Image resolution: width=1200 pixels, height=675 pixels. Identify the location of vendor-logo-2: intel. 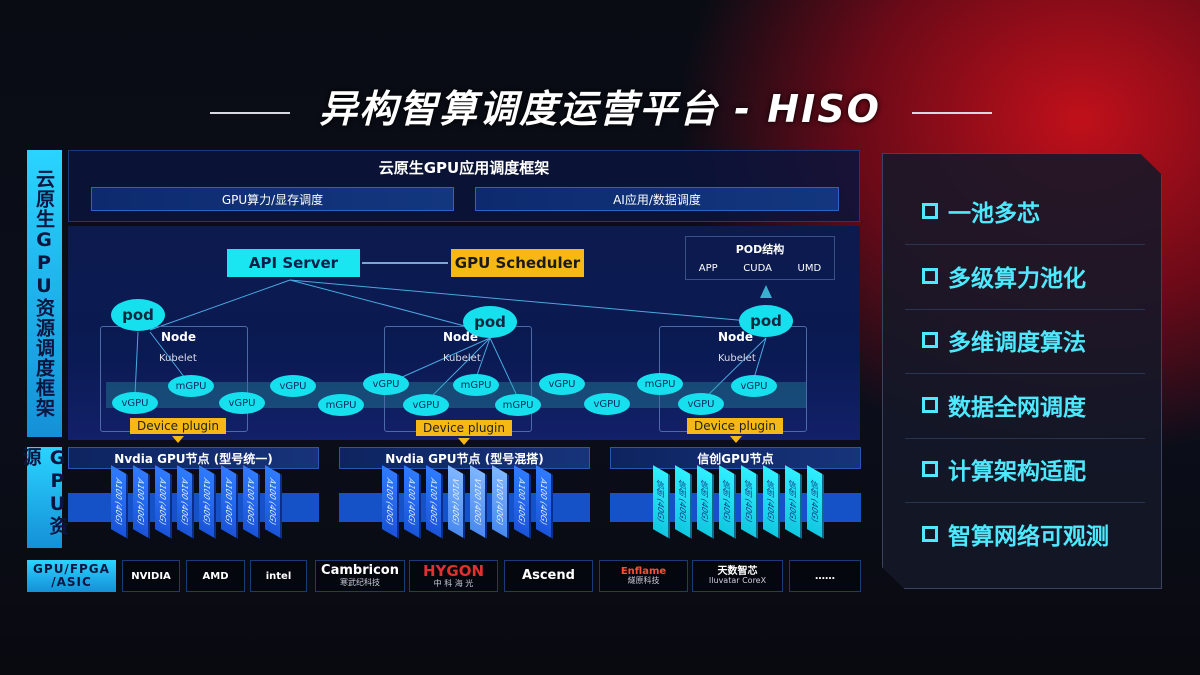
(278, 576).